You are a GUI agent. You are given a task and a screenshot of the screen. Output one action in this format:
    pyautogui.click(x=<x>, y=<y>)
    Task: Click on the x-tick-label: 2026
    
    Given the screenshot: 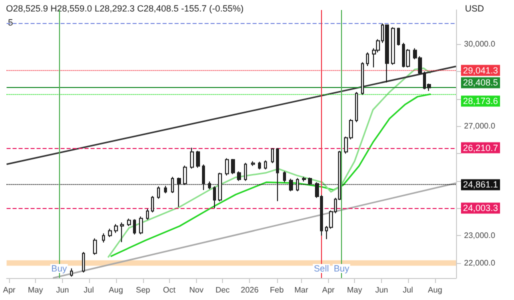 What is the action you would take?
    pyautogui.click(x=250, y=290)
    